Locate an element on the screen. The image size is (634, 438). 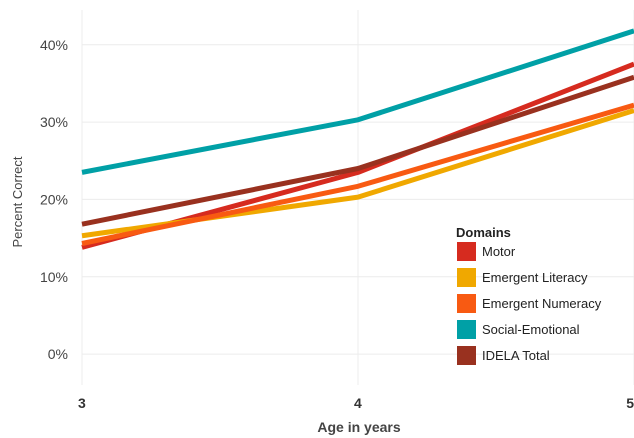
y-axis: 0% 10% 20% 30% 40% is located at coordinates (54, 199).